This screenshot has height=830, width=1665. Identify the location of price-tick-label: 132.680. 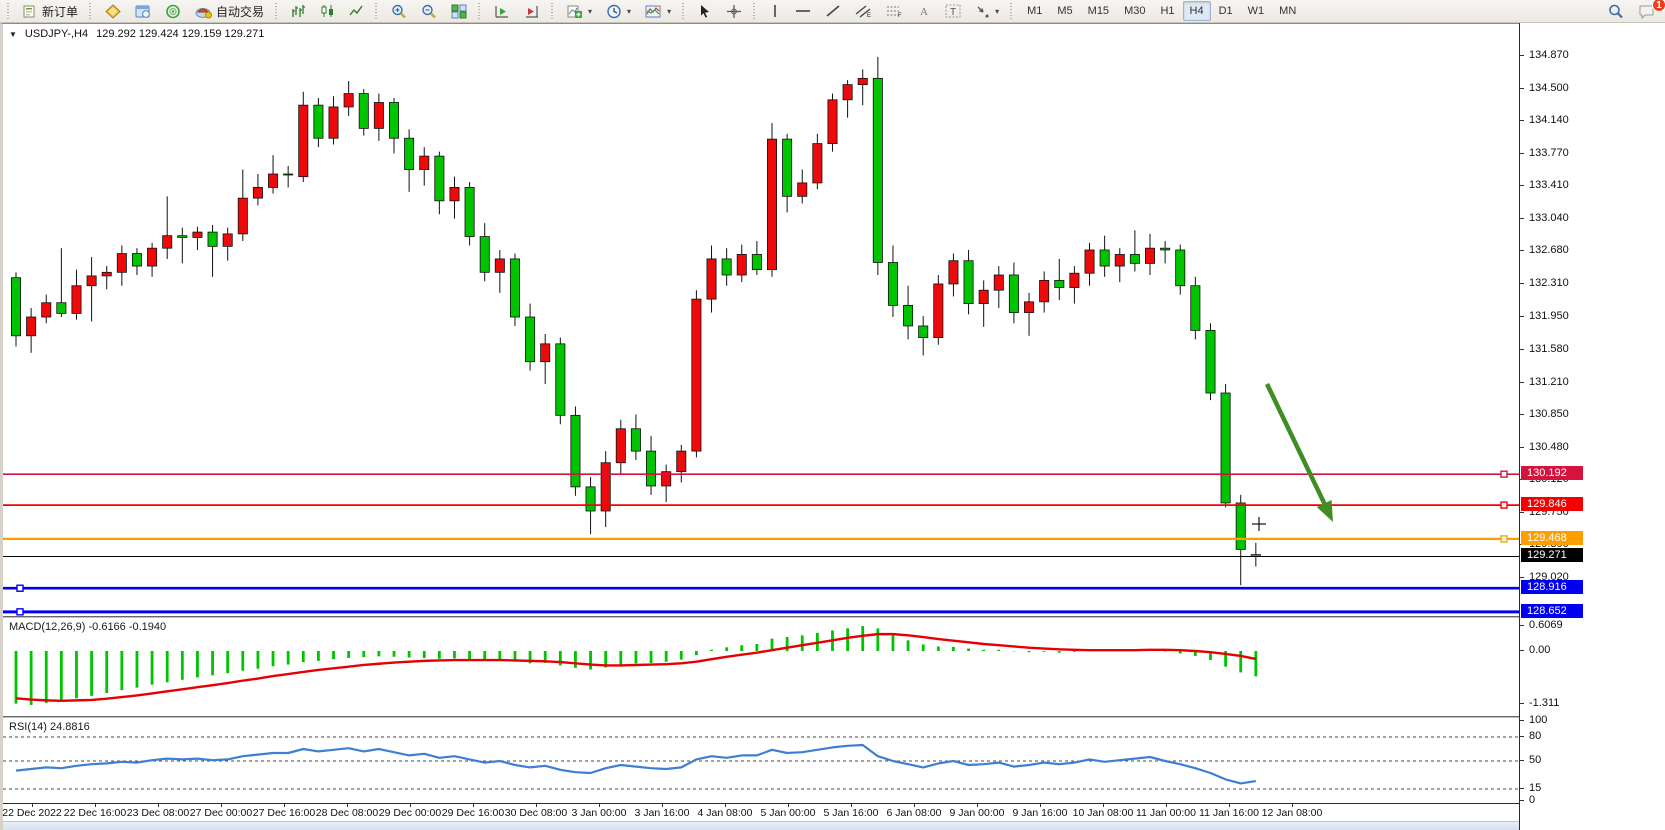
(1592, 250).